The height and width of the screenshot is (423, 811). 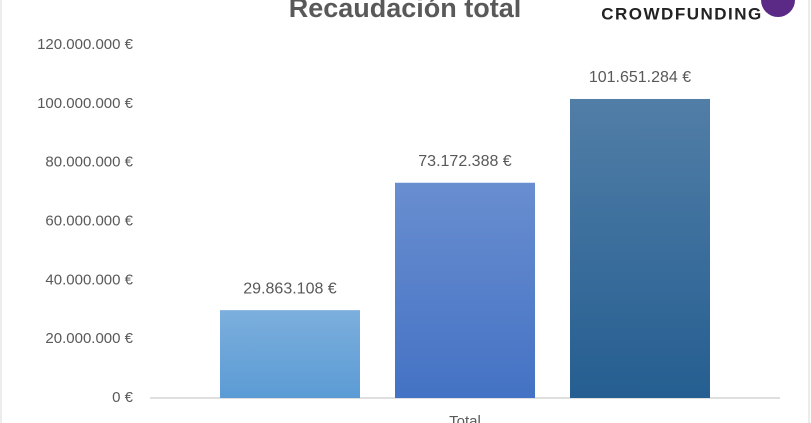 What do you see at coordinates (89, 338) in the screenshot?
I see `y-tick-label: 20.000.000 €` at bounding box center [89, 338].